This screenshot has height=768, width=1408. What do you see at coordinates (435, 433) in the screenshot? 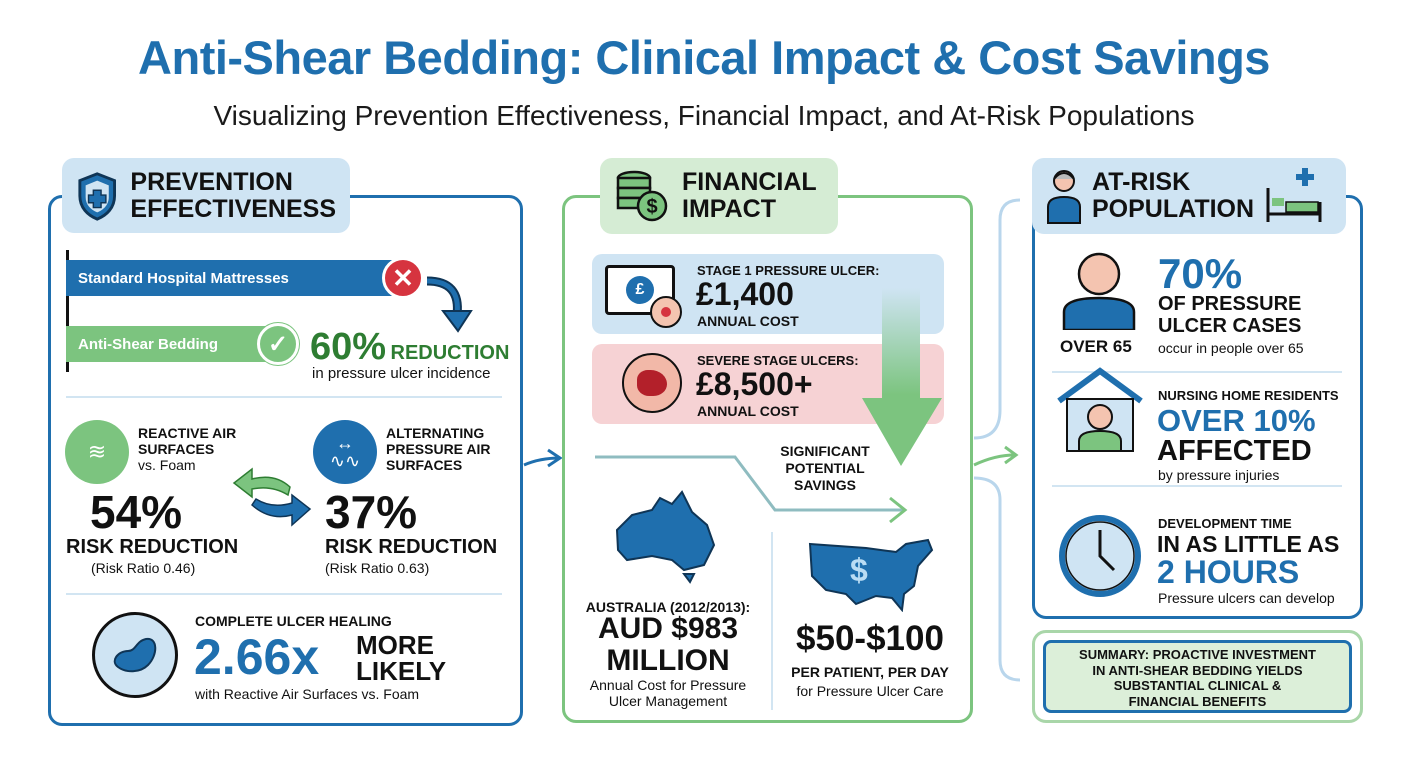
I see `alternating-l1: ALTERNATING` at bounding box center [435, 433].